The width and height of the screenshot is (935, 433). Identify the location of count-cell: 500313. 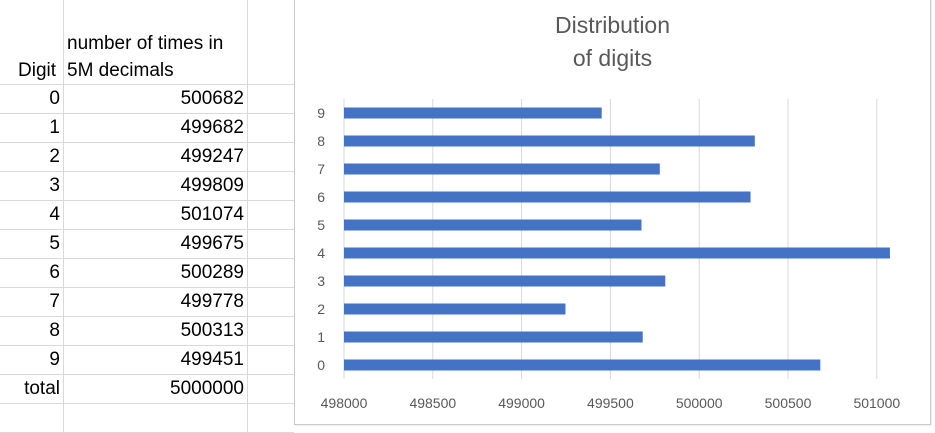
(212, 330).